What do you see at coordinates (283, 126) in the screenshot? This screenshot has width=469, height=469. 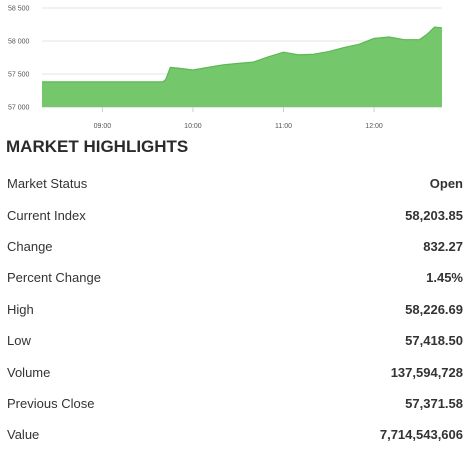 I see `x-tick-label: 11:00` at bounding box center [283, 126].